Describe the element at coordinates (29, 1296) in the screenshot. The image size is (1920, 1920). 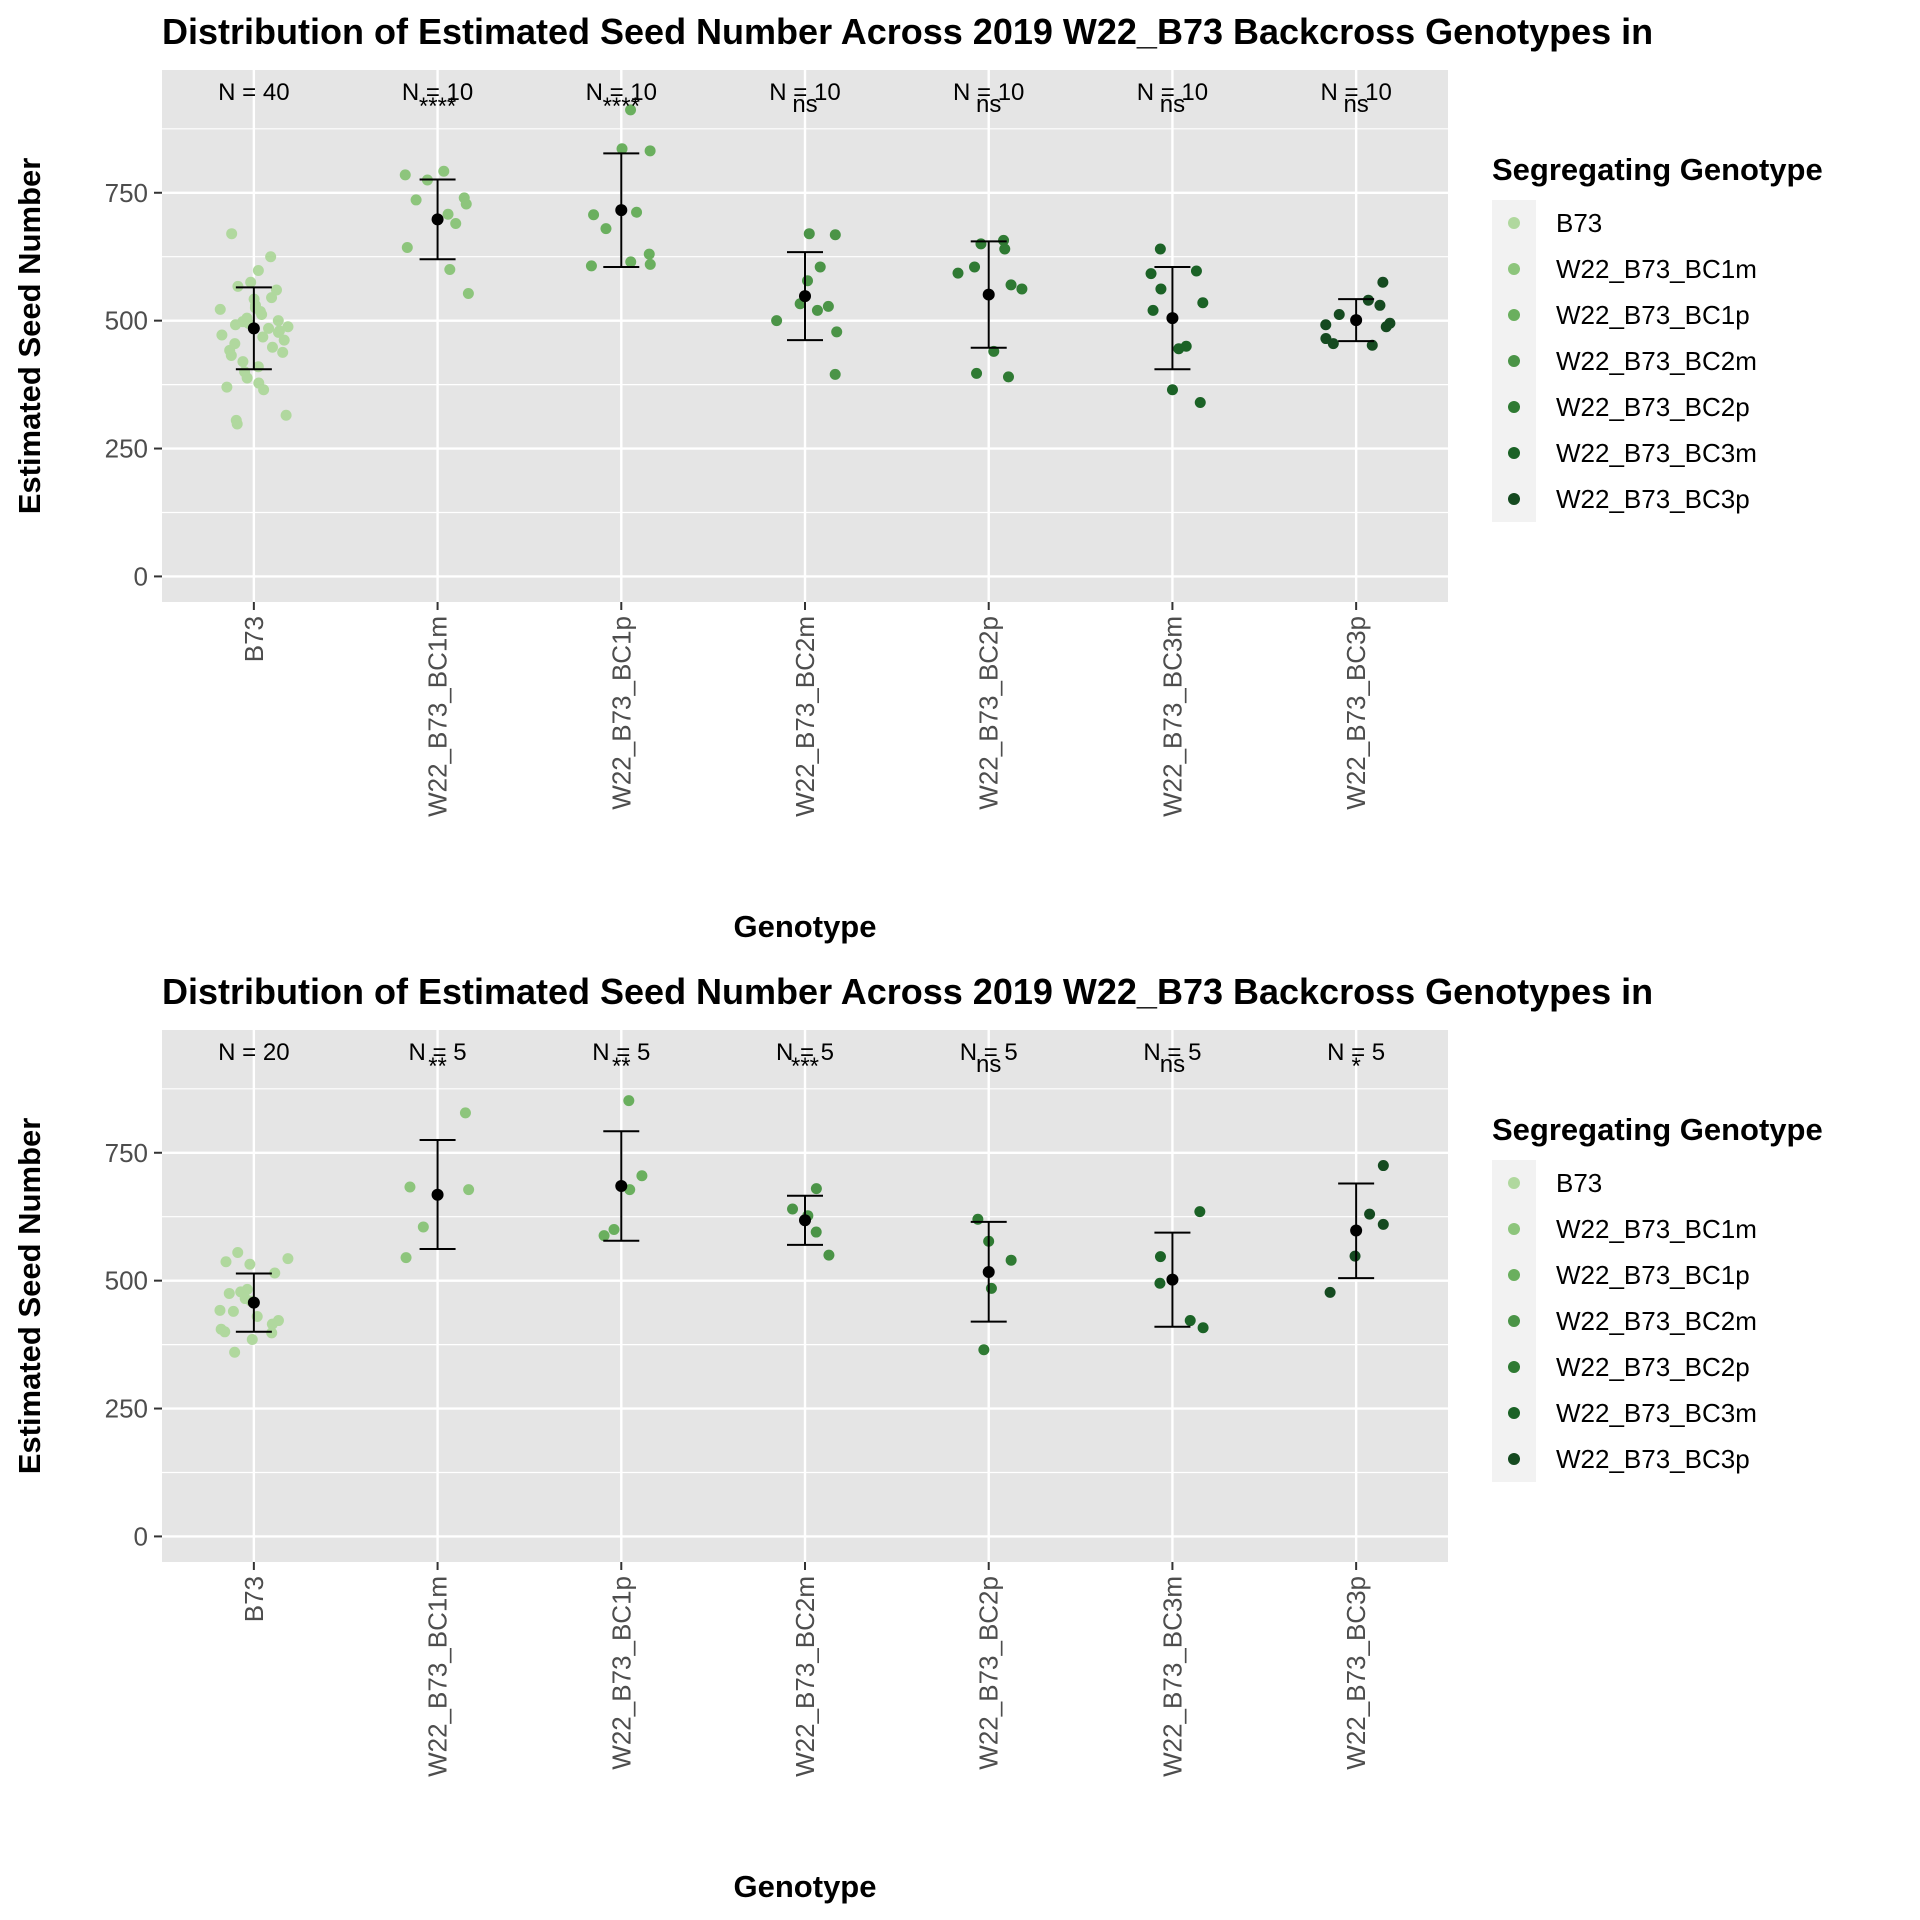
I see `y-axis-title: Estimated Seed Number` at that location.